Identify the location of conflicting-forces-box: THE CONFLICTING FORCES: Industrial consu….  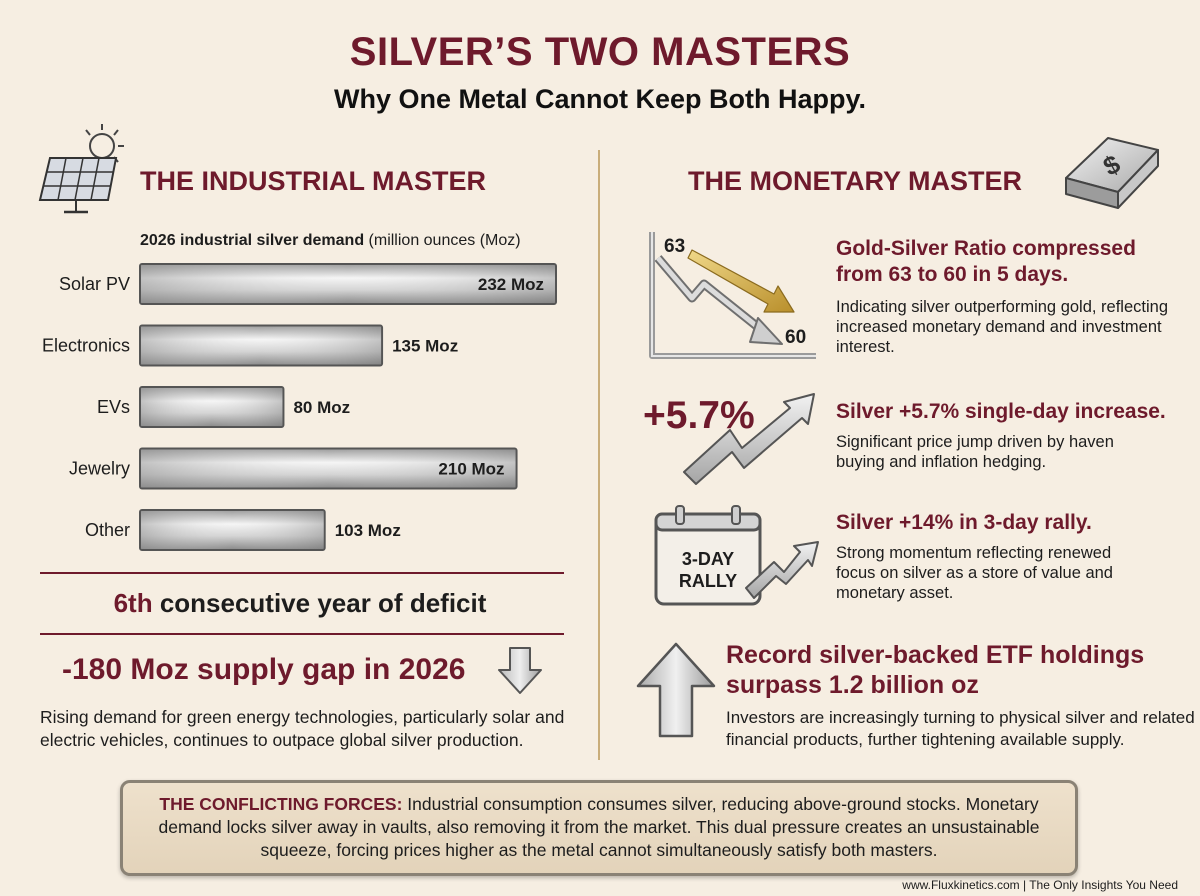
(599, 828).